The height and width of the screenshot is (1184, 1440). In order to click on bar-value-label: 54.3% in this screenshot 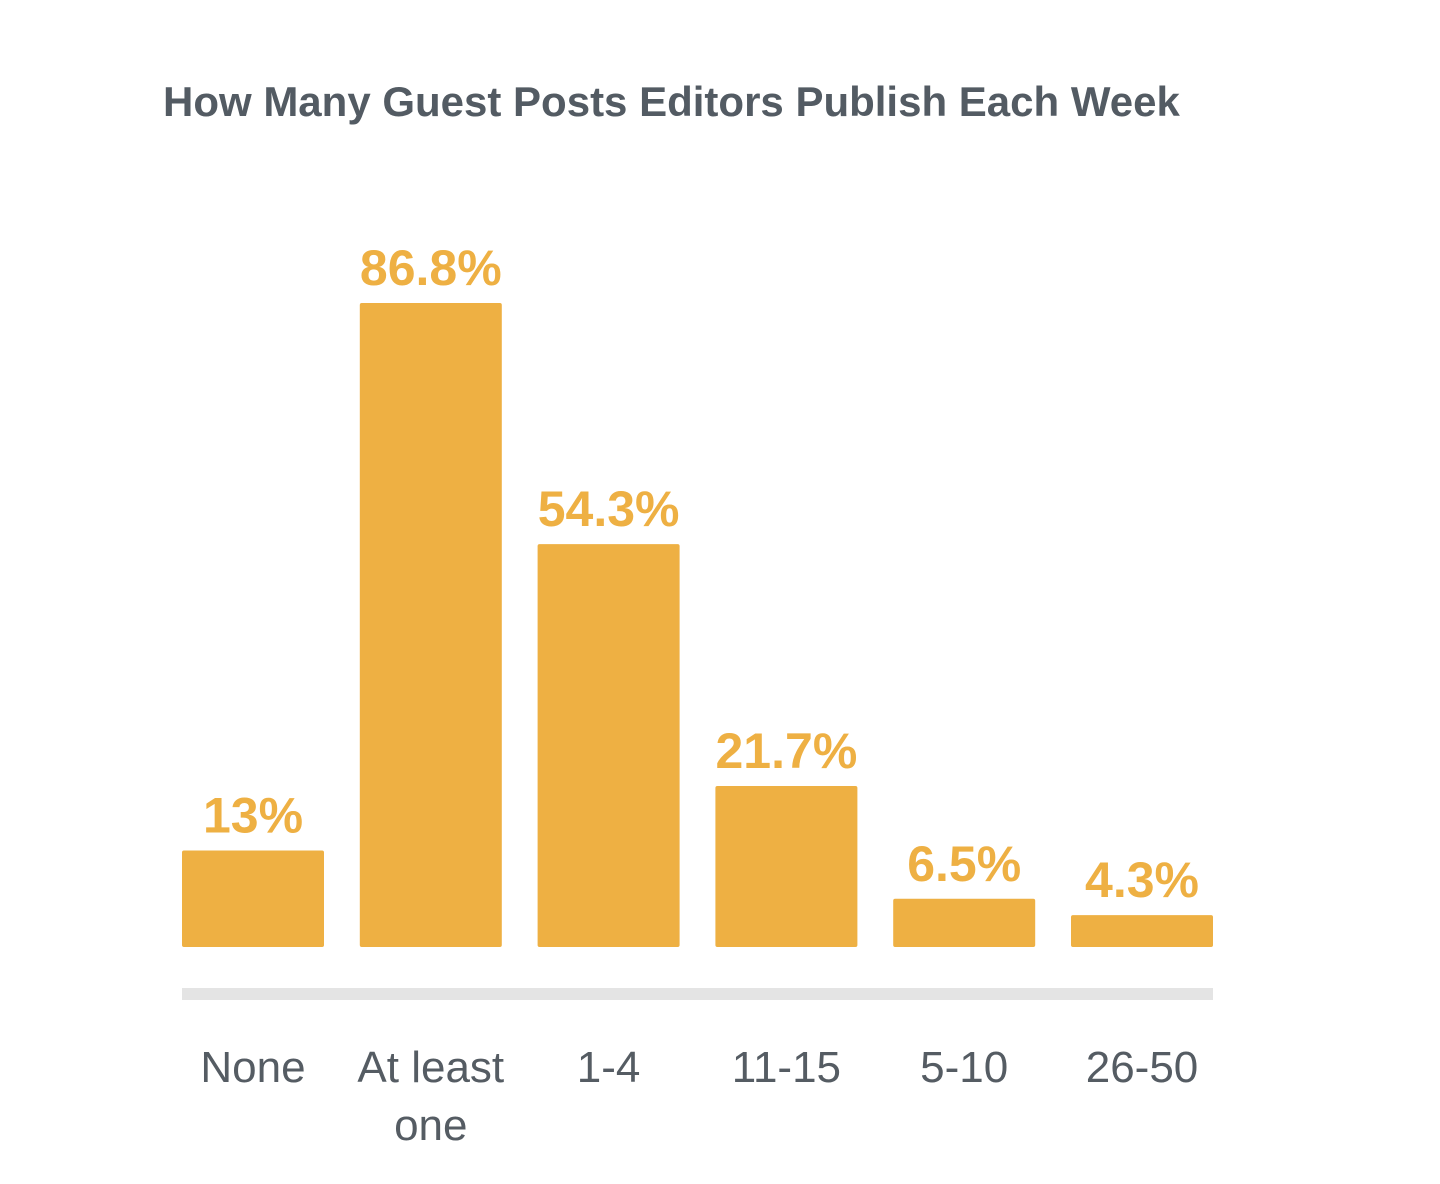, I will do `click(609, 509)`.